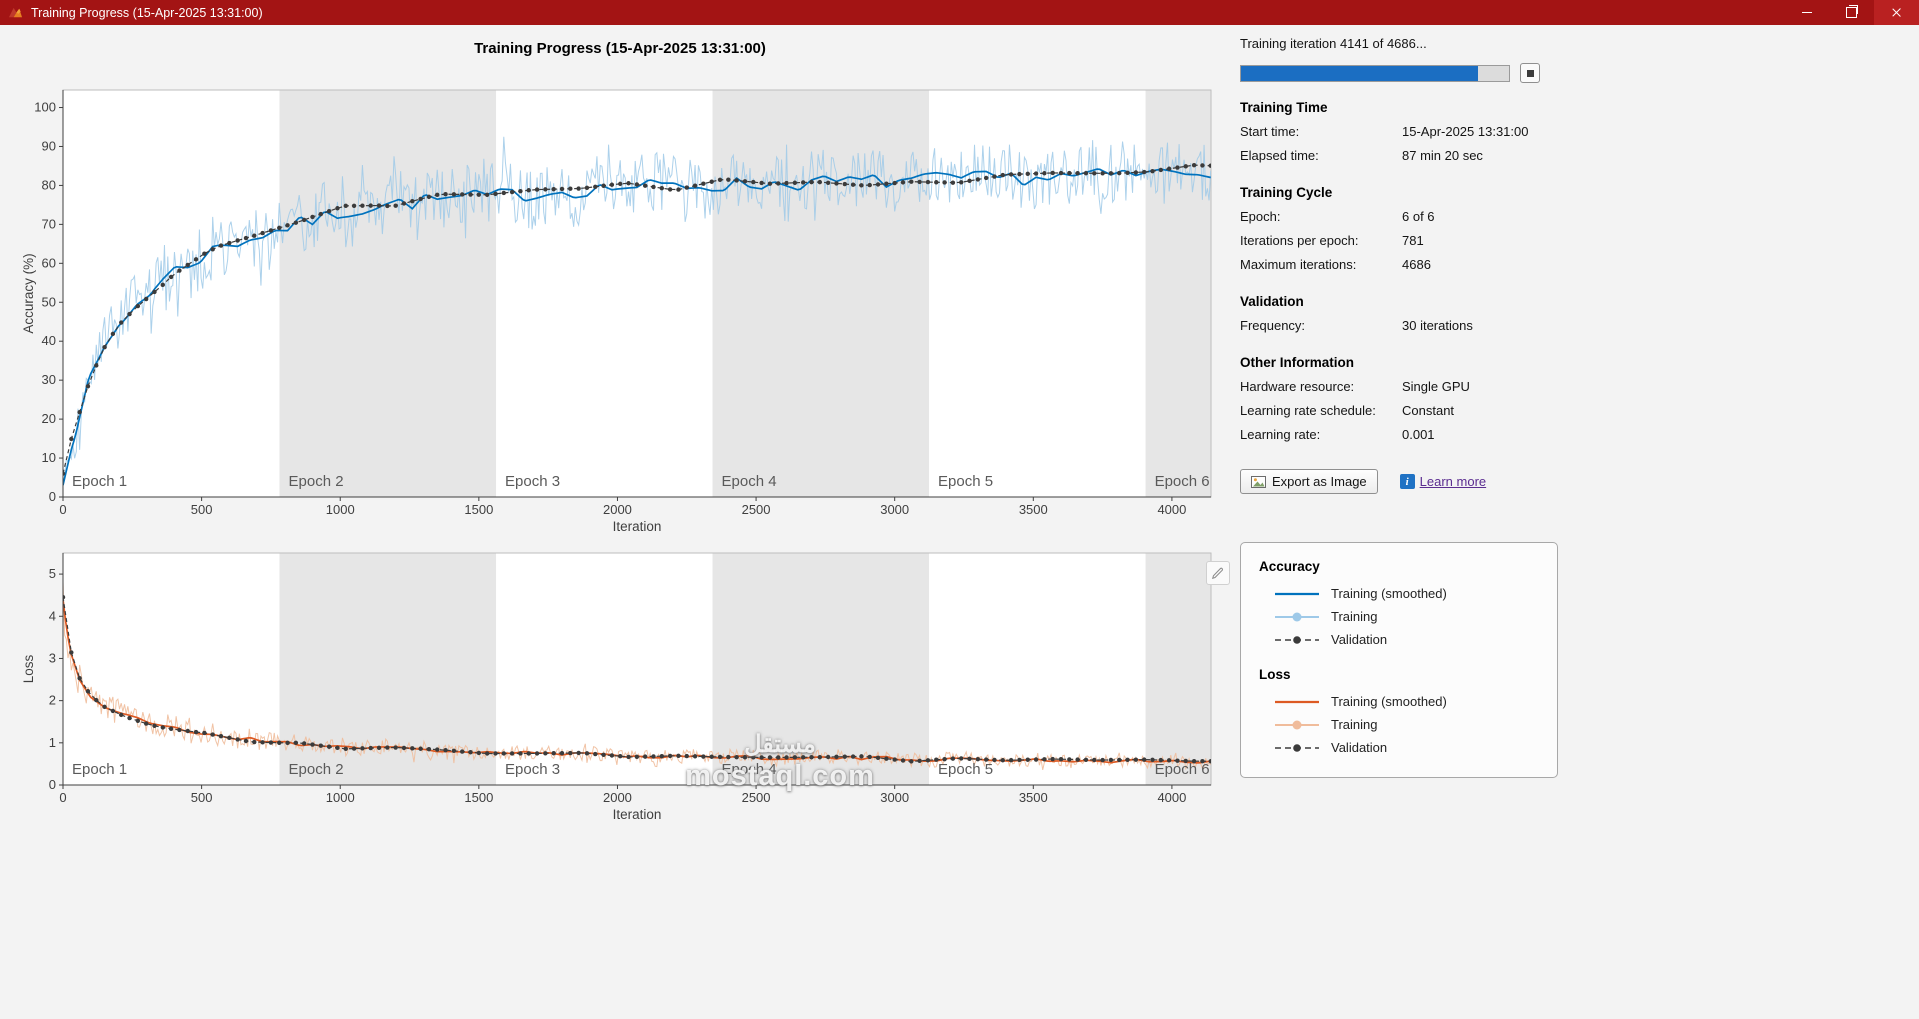 Image resolution: width=1919 pixels, height=1019 pixels. Describe the element at coordinates (1286, 192) in the screenshot. I see `section-heading-training-cycle: Training Cycle` at that location.